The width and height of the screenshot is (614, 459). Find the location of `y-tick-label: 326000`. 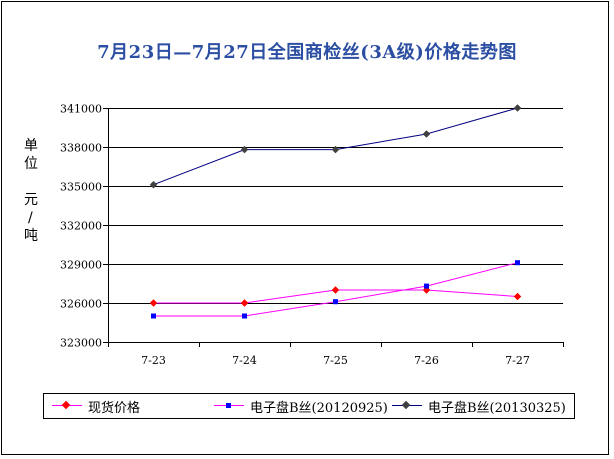

y-tick-label: 326000 is located at coordinates (81, 304).